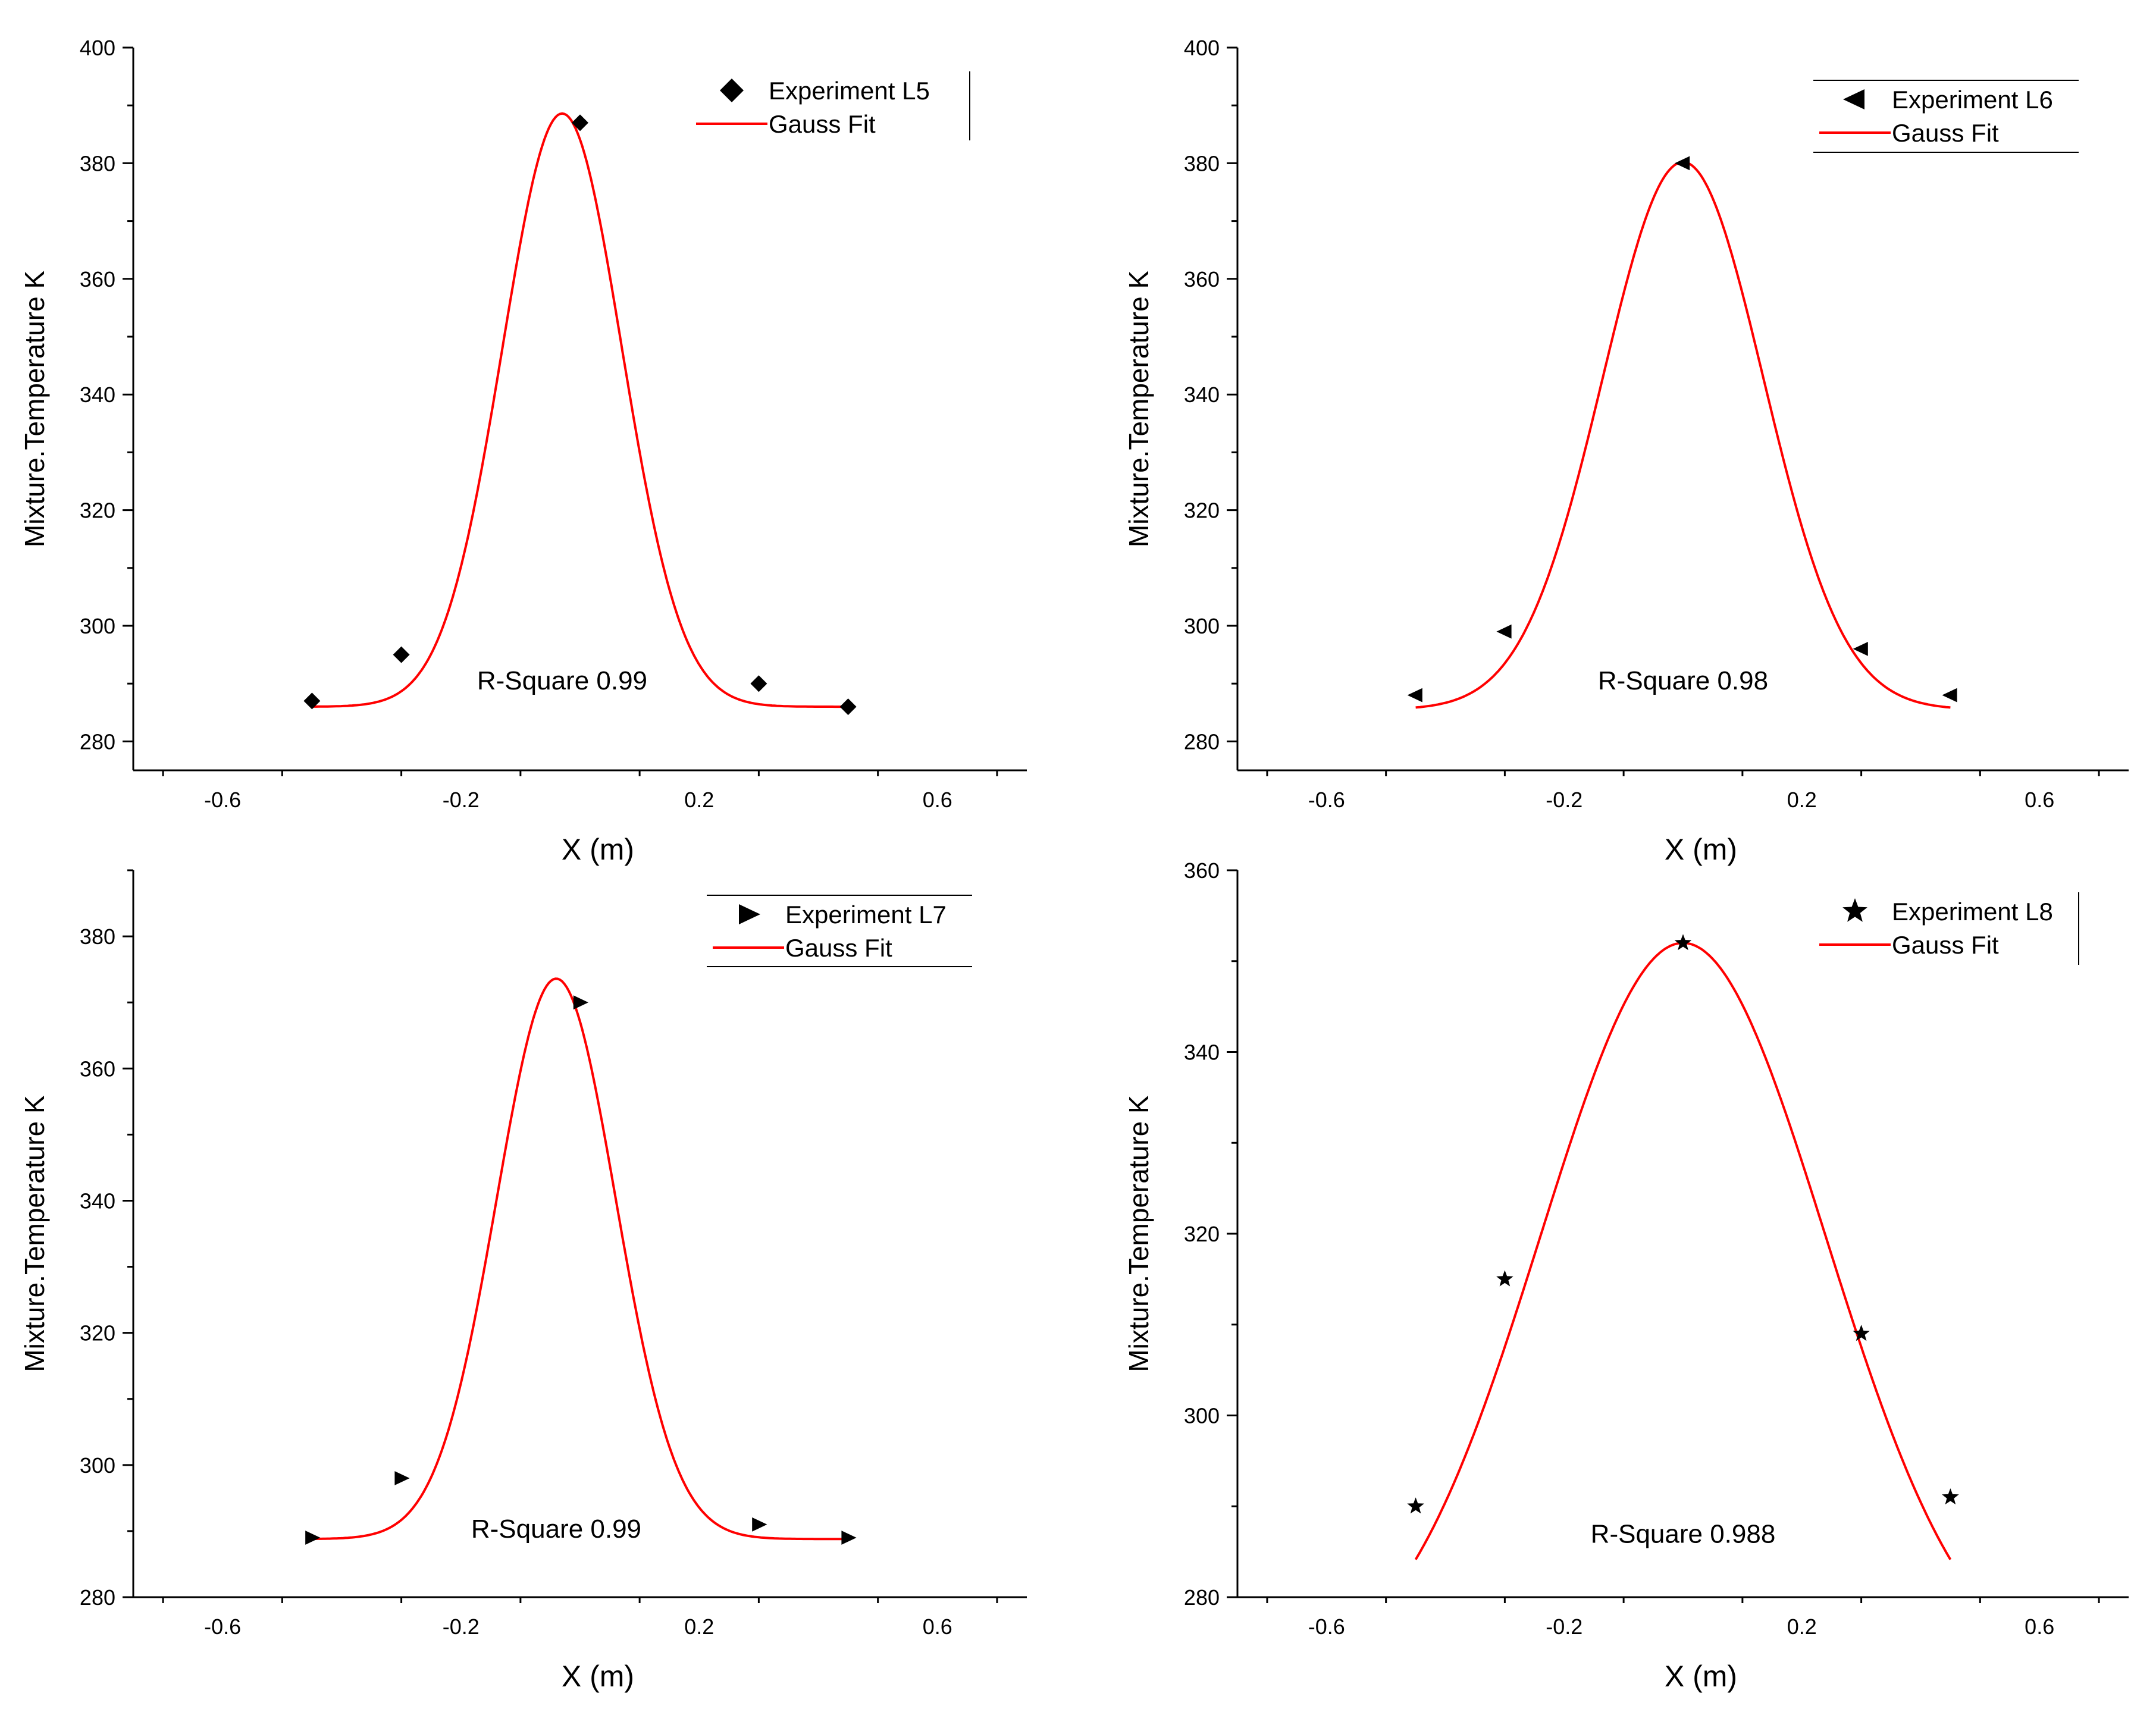 The image size is (2156, 1709). Describe the element at coordinates (1972, 100) in the screenshot. I see `legend-label-experiment: Experiment L6` at that location.